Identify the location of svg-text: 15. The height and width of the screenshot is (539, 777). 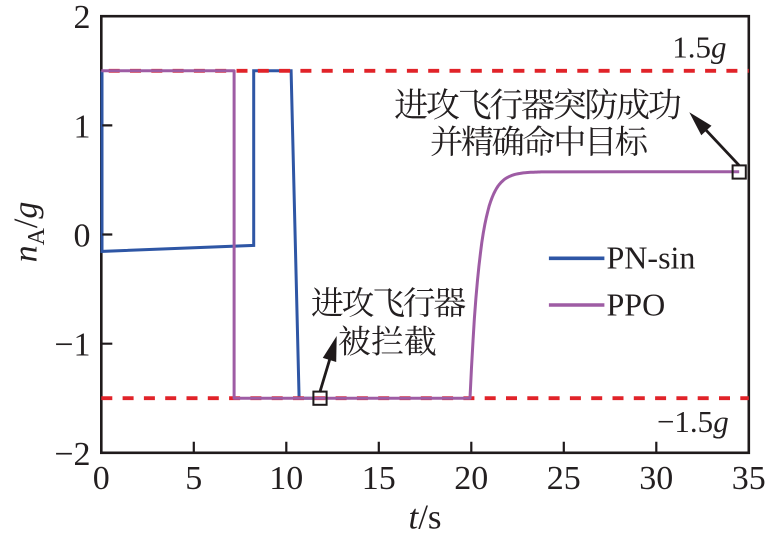
(379, 478).